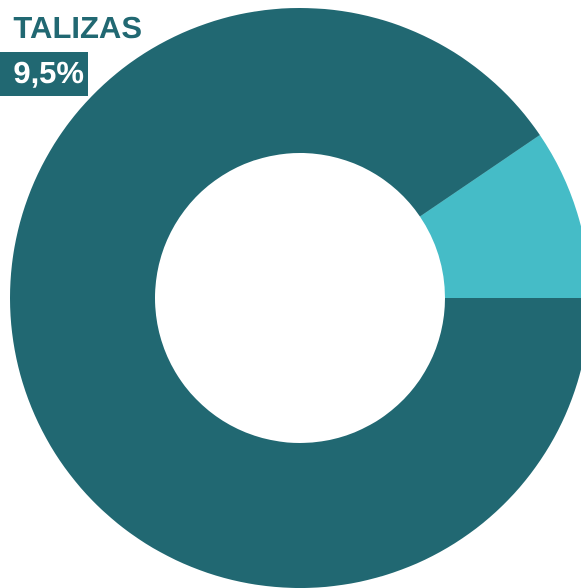  What do you see at coordinates (500, 216) in the screenshot?
I see `slice` at bounding box center [500, 216].